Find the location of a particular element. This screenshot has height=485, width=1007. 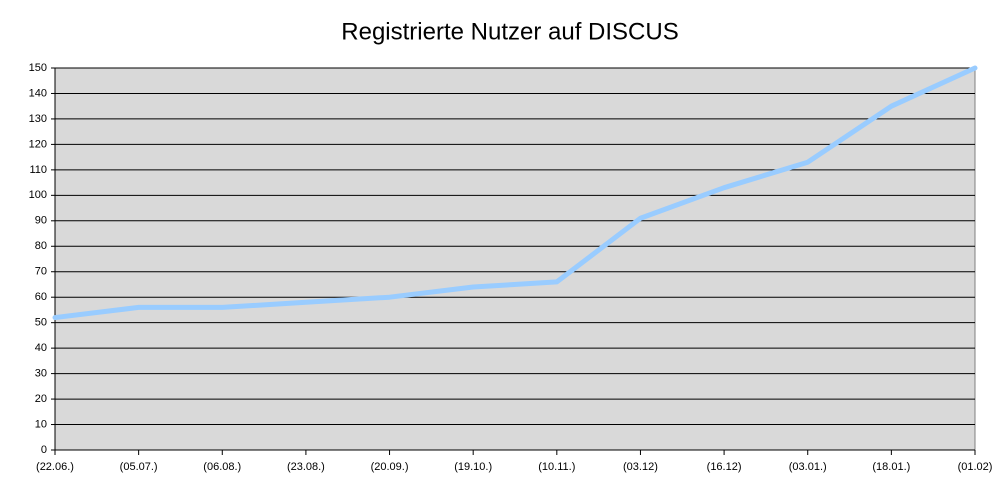

x-tick-label: (16.12) is located at coordinates (724, 467).